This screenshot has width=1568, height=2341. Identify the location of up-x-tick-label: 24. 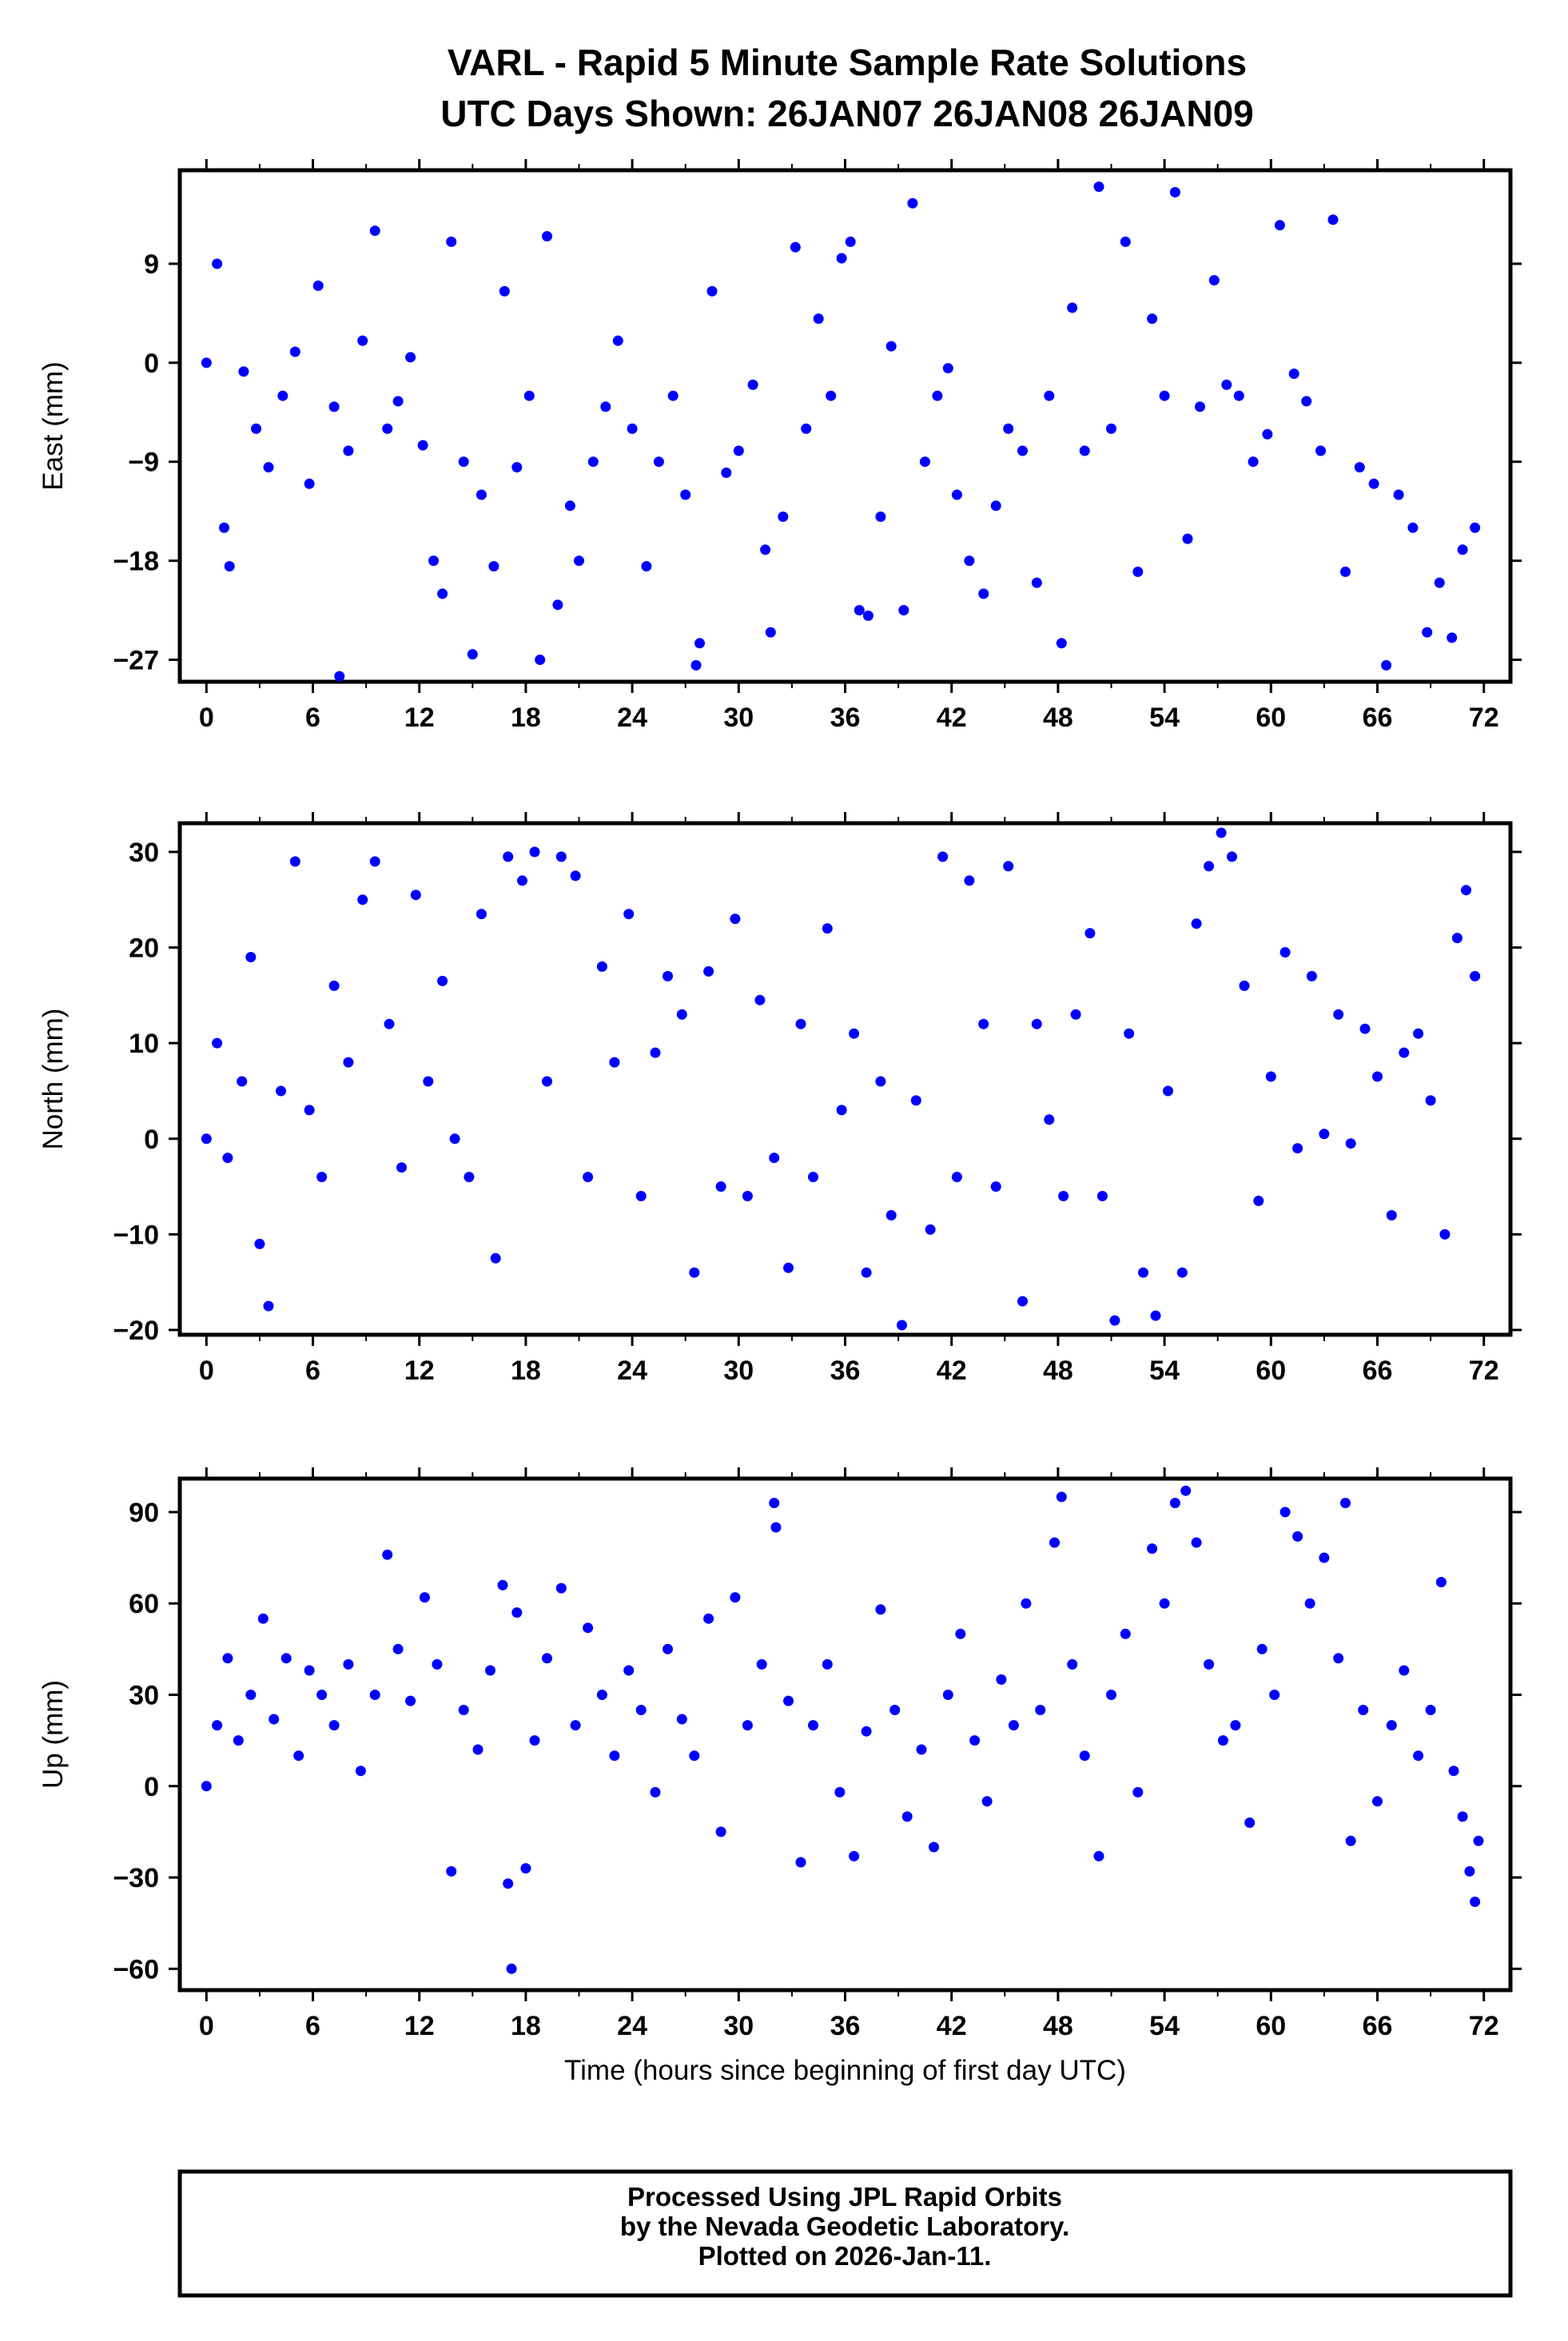
(632, 2026).